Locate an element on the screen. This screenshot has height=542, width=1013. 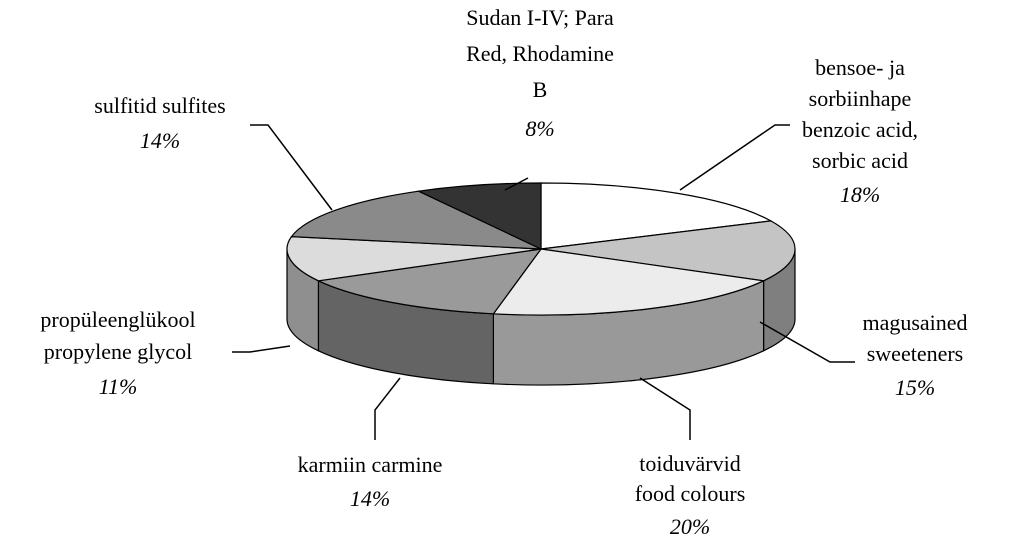
slice-label: propylene glycol is located at coordinates (118, 351).